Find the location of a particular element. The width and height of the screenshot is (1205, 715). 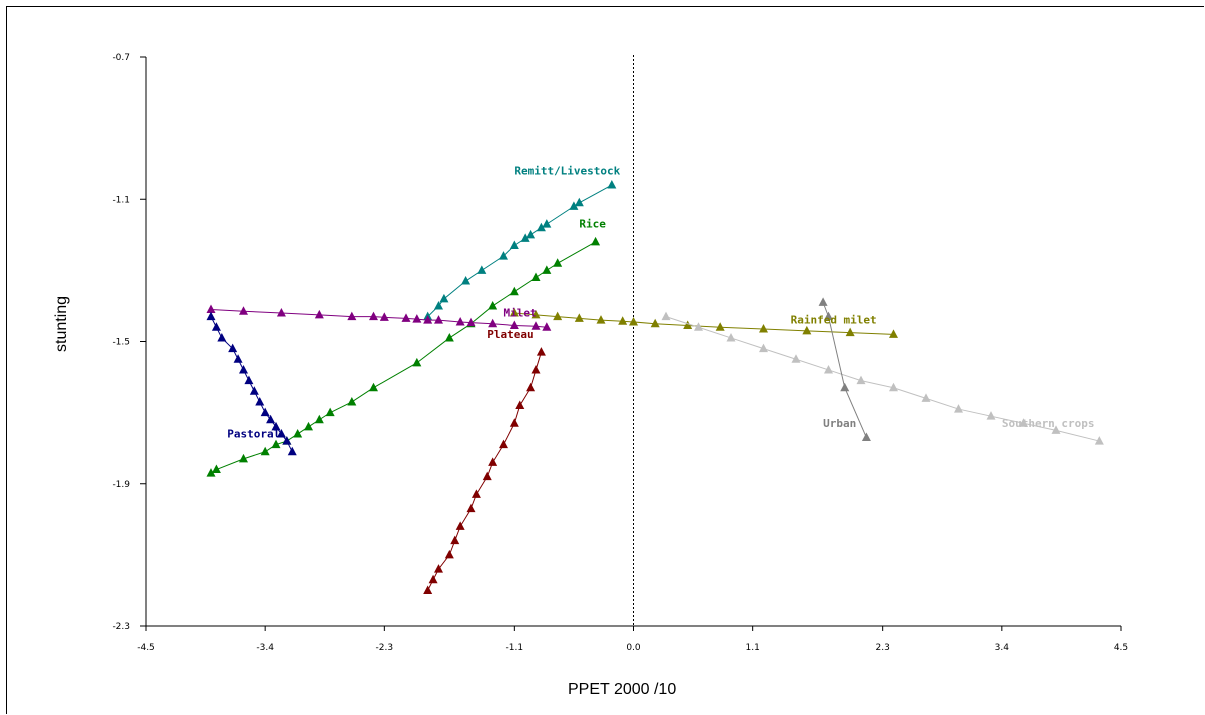

x-axis-title: PPET 2000 /10 is located at coordinates (622, 689).